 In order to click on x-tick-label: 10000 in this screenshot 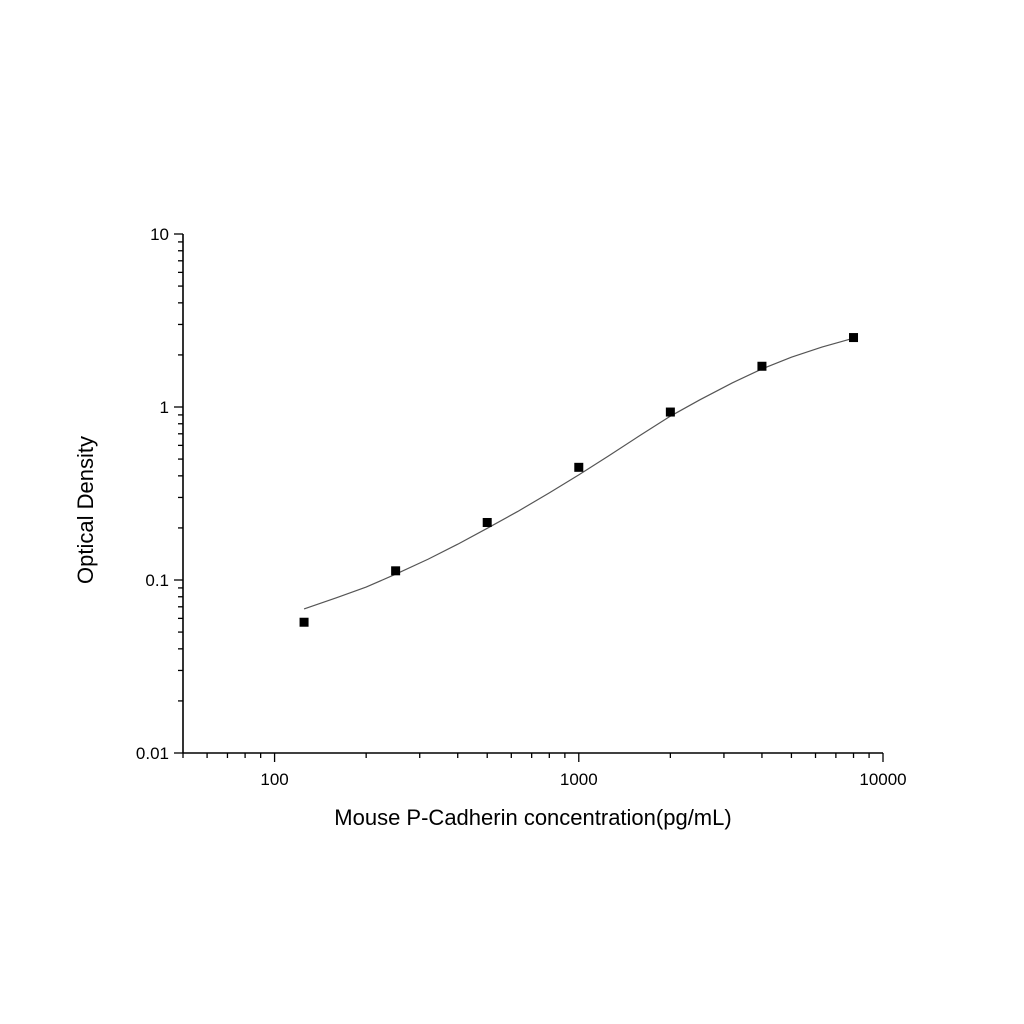, I will do `click(882, 779)`.